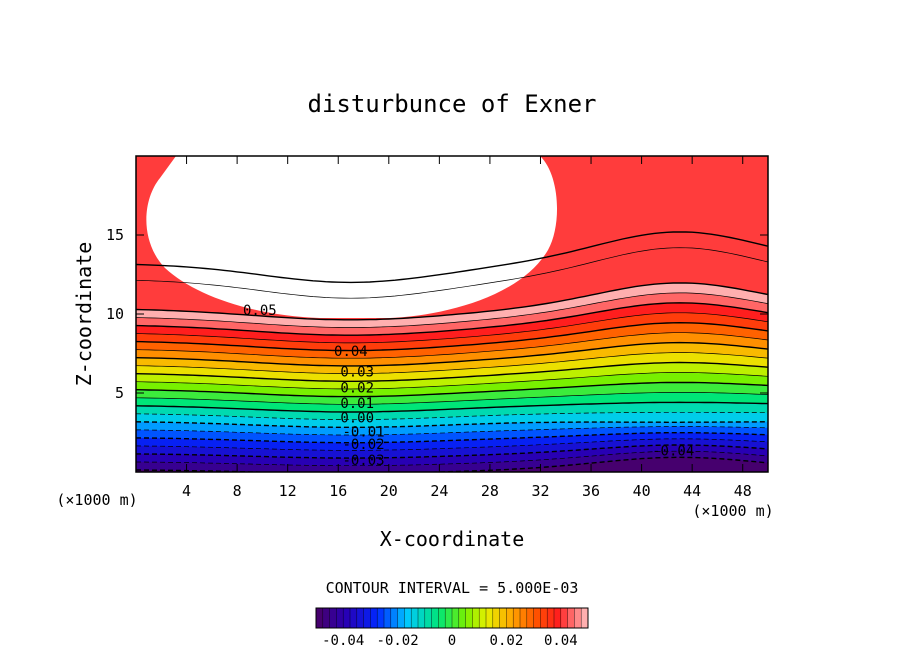 The width and height of the screenshot is (904, 654). What do you see at coordinates (84, 314) in the screenshot?
I see `y-axis-label: Z-coordinate` at bounding box center [84, 314].